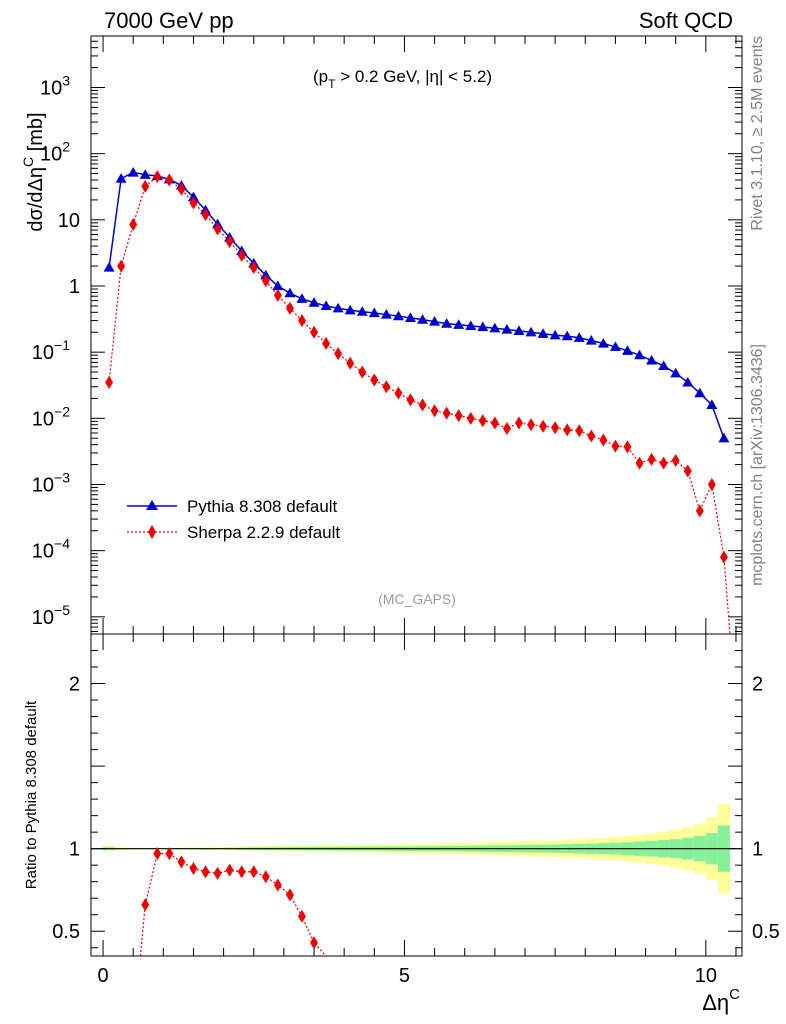 This screenshot has width=786, height=1024. I want to click on x-axis-label: ΔηC, so click(721, 1000).